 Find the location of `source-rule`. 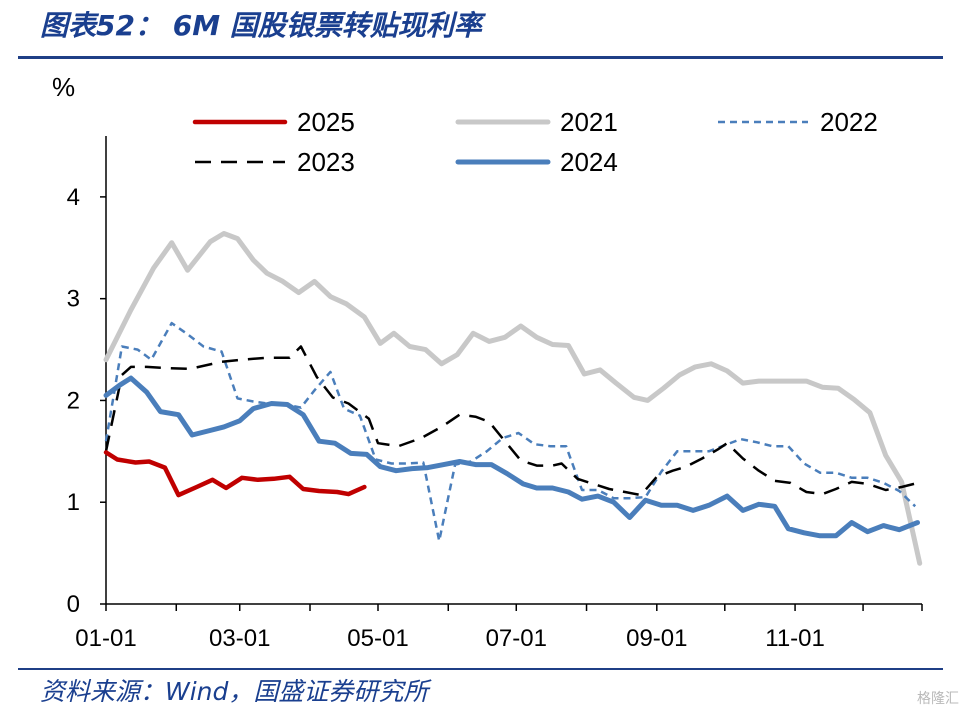

source-rule is located at coordinates (480, 669).